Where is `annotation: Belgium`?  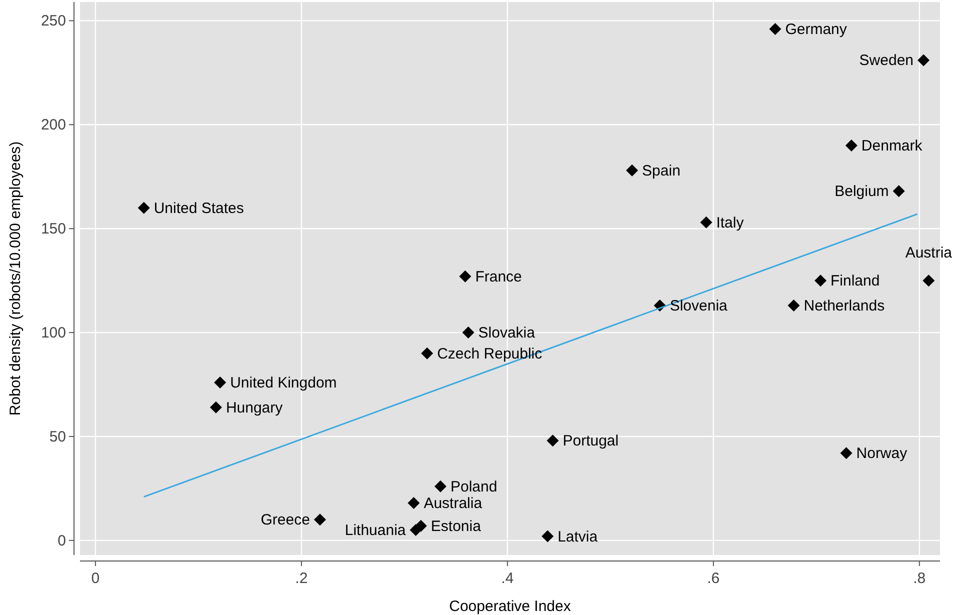
annotation: Belgium is located at coordinates (861, 191).